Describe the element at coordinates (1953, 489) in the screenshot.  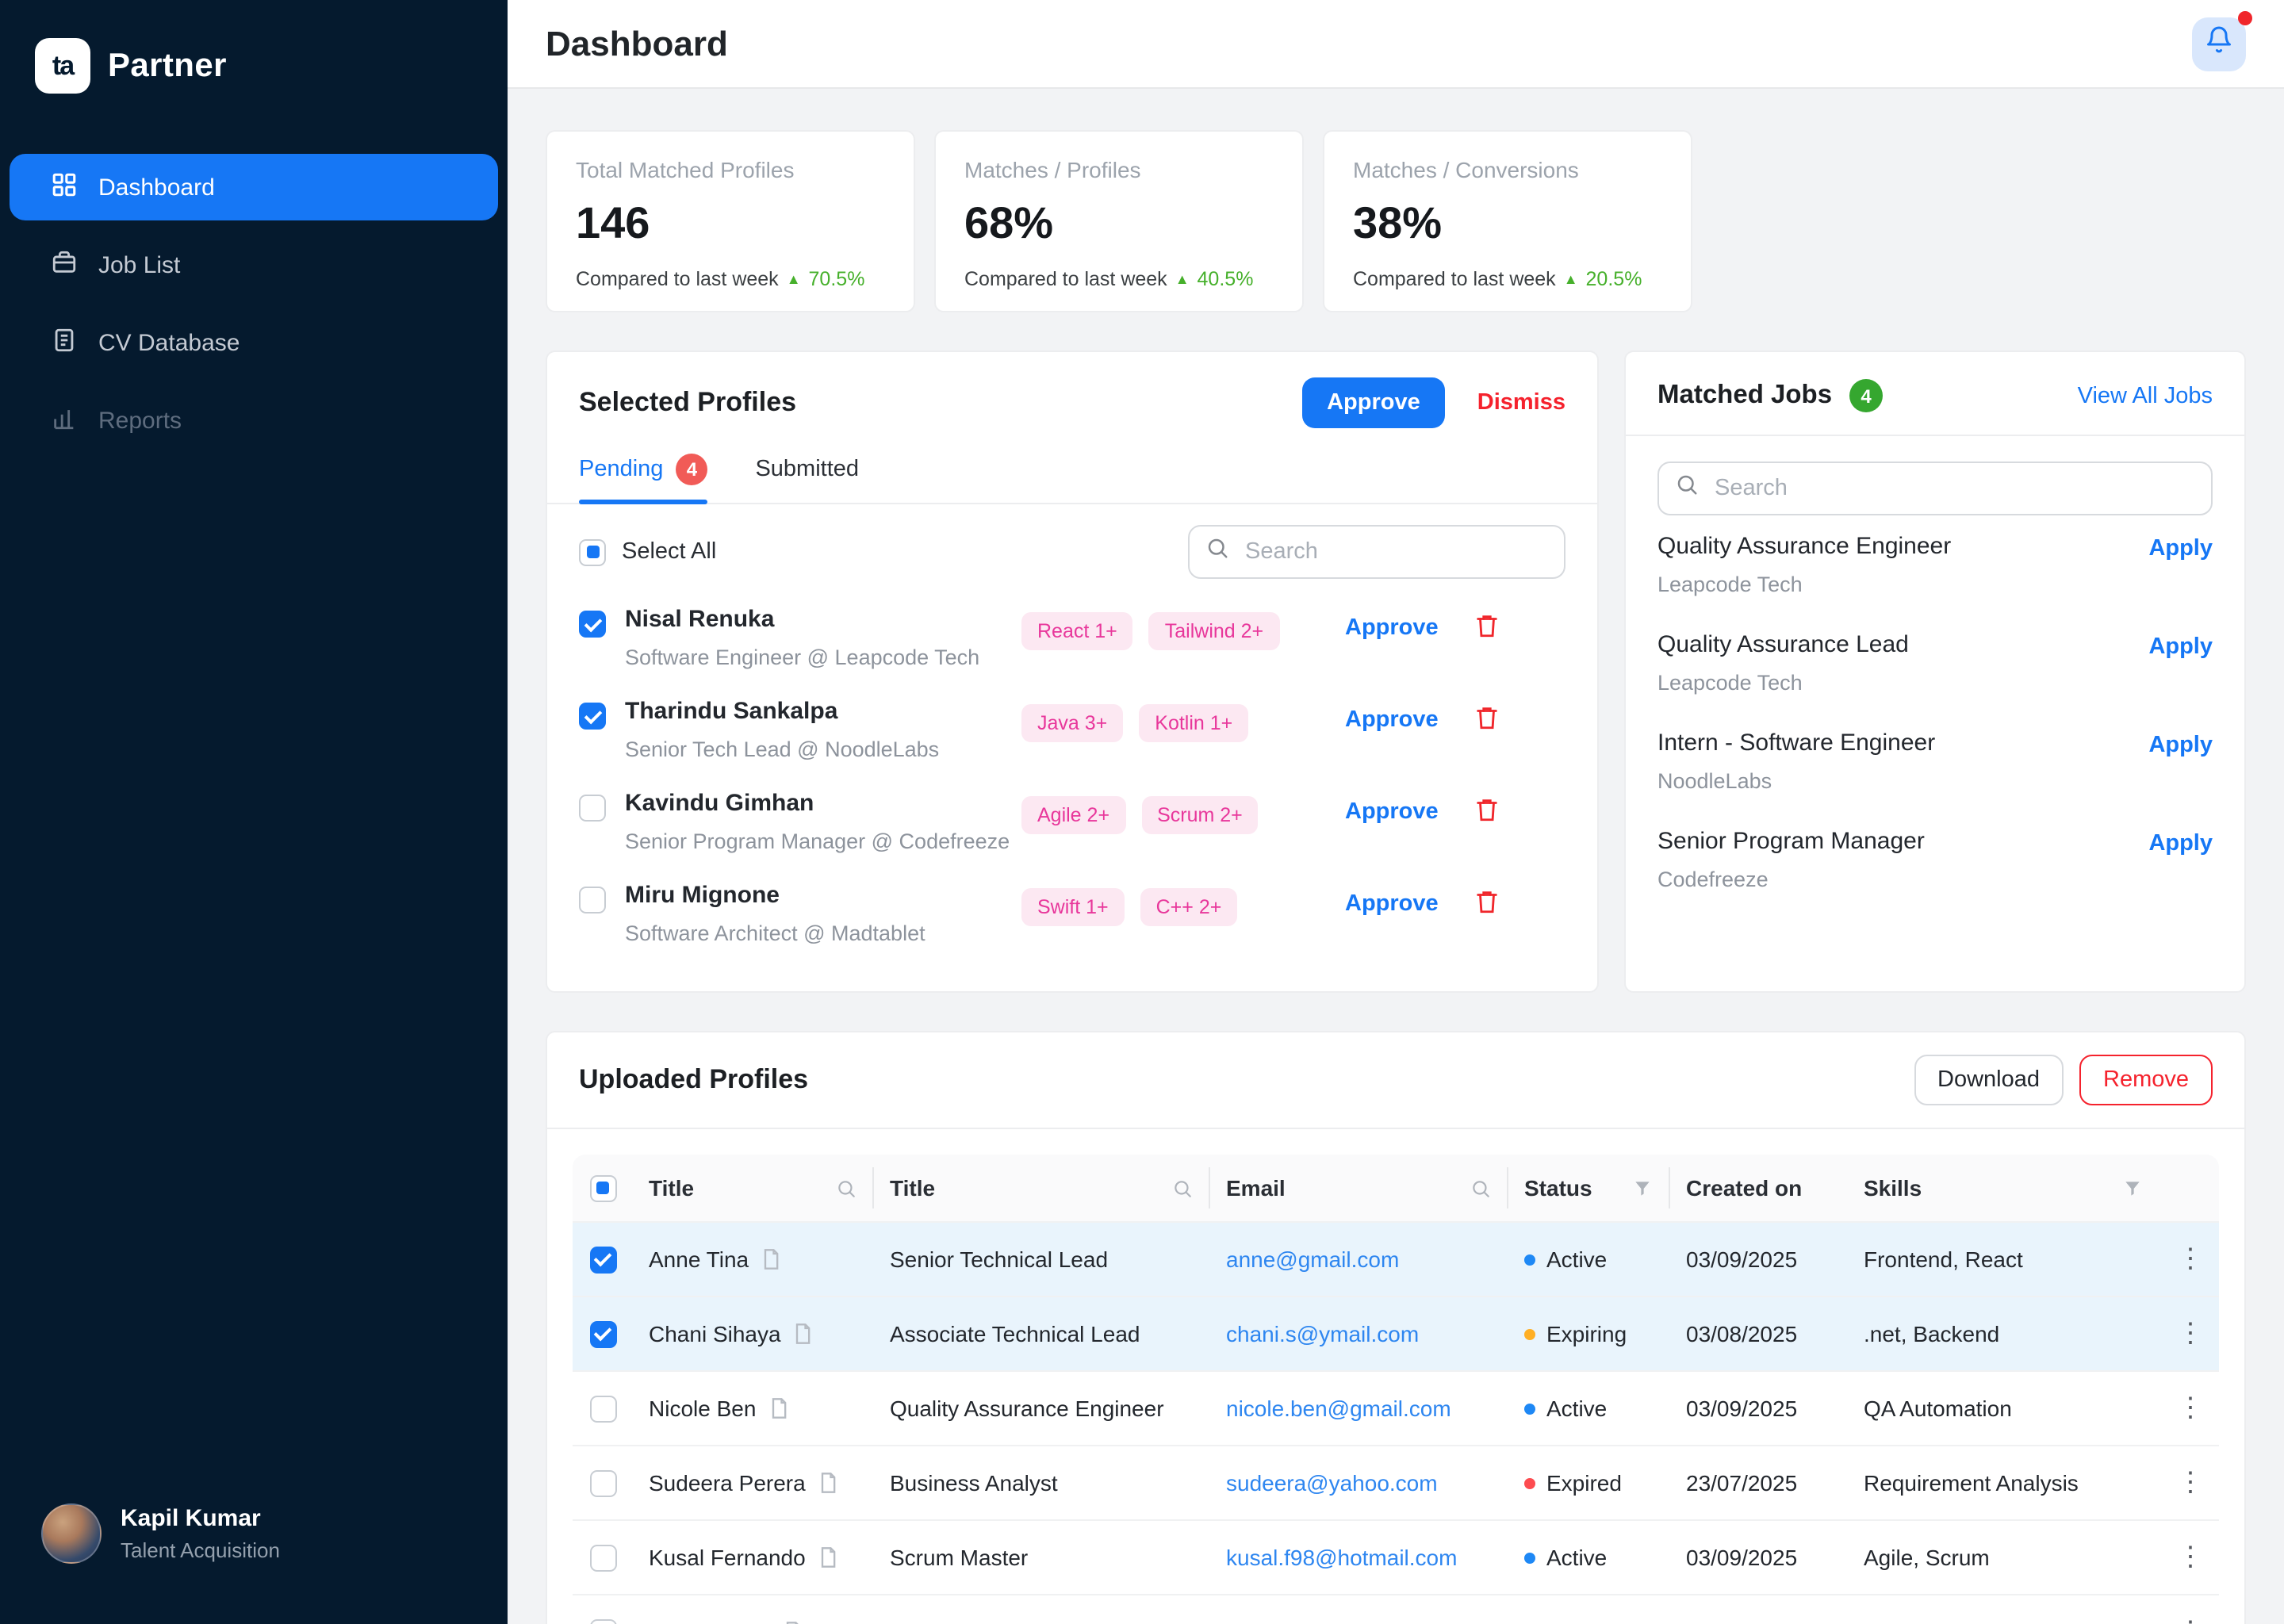
I see `jobs-search-input` at that location.